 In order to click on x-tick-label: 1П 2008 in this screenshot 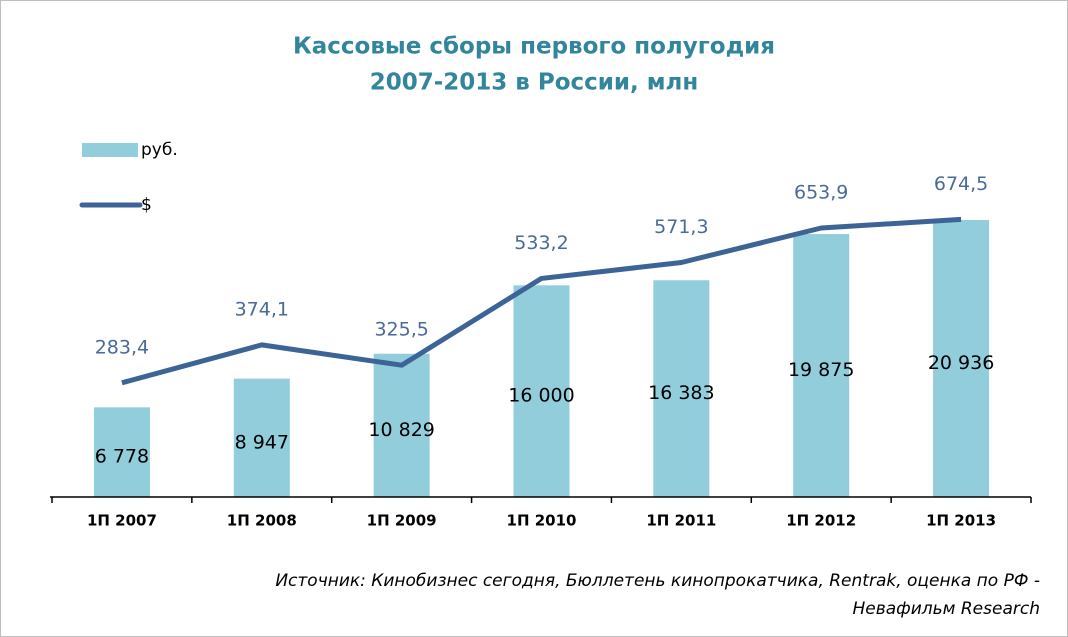, I will do `click(262, 521)`.